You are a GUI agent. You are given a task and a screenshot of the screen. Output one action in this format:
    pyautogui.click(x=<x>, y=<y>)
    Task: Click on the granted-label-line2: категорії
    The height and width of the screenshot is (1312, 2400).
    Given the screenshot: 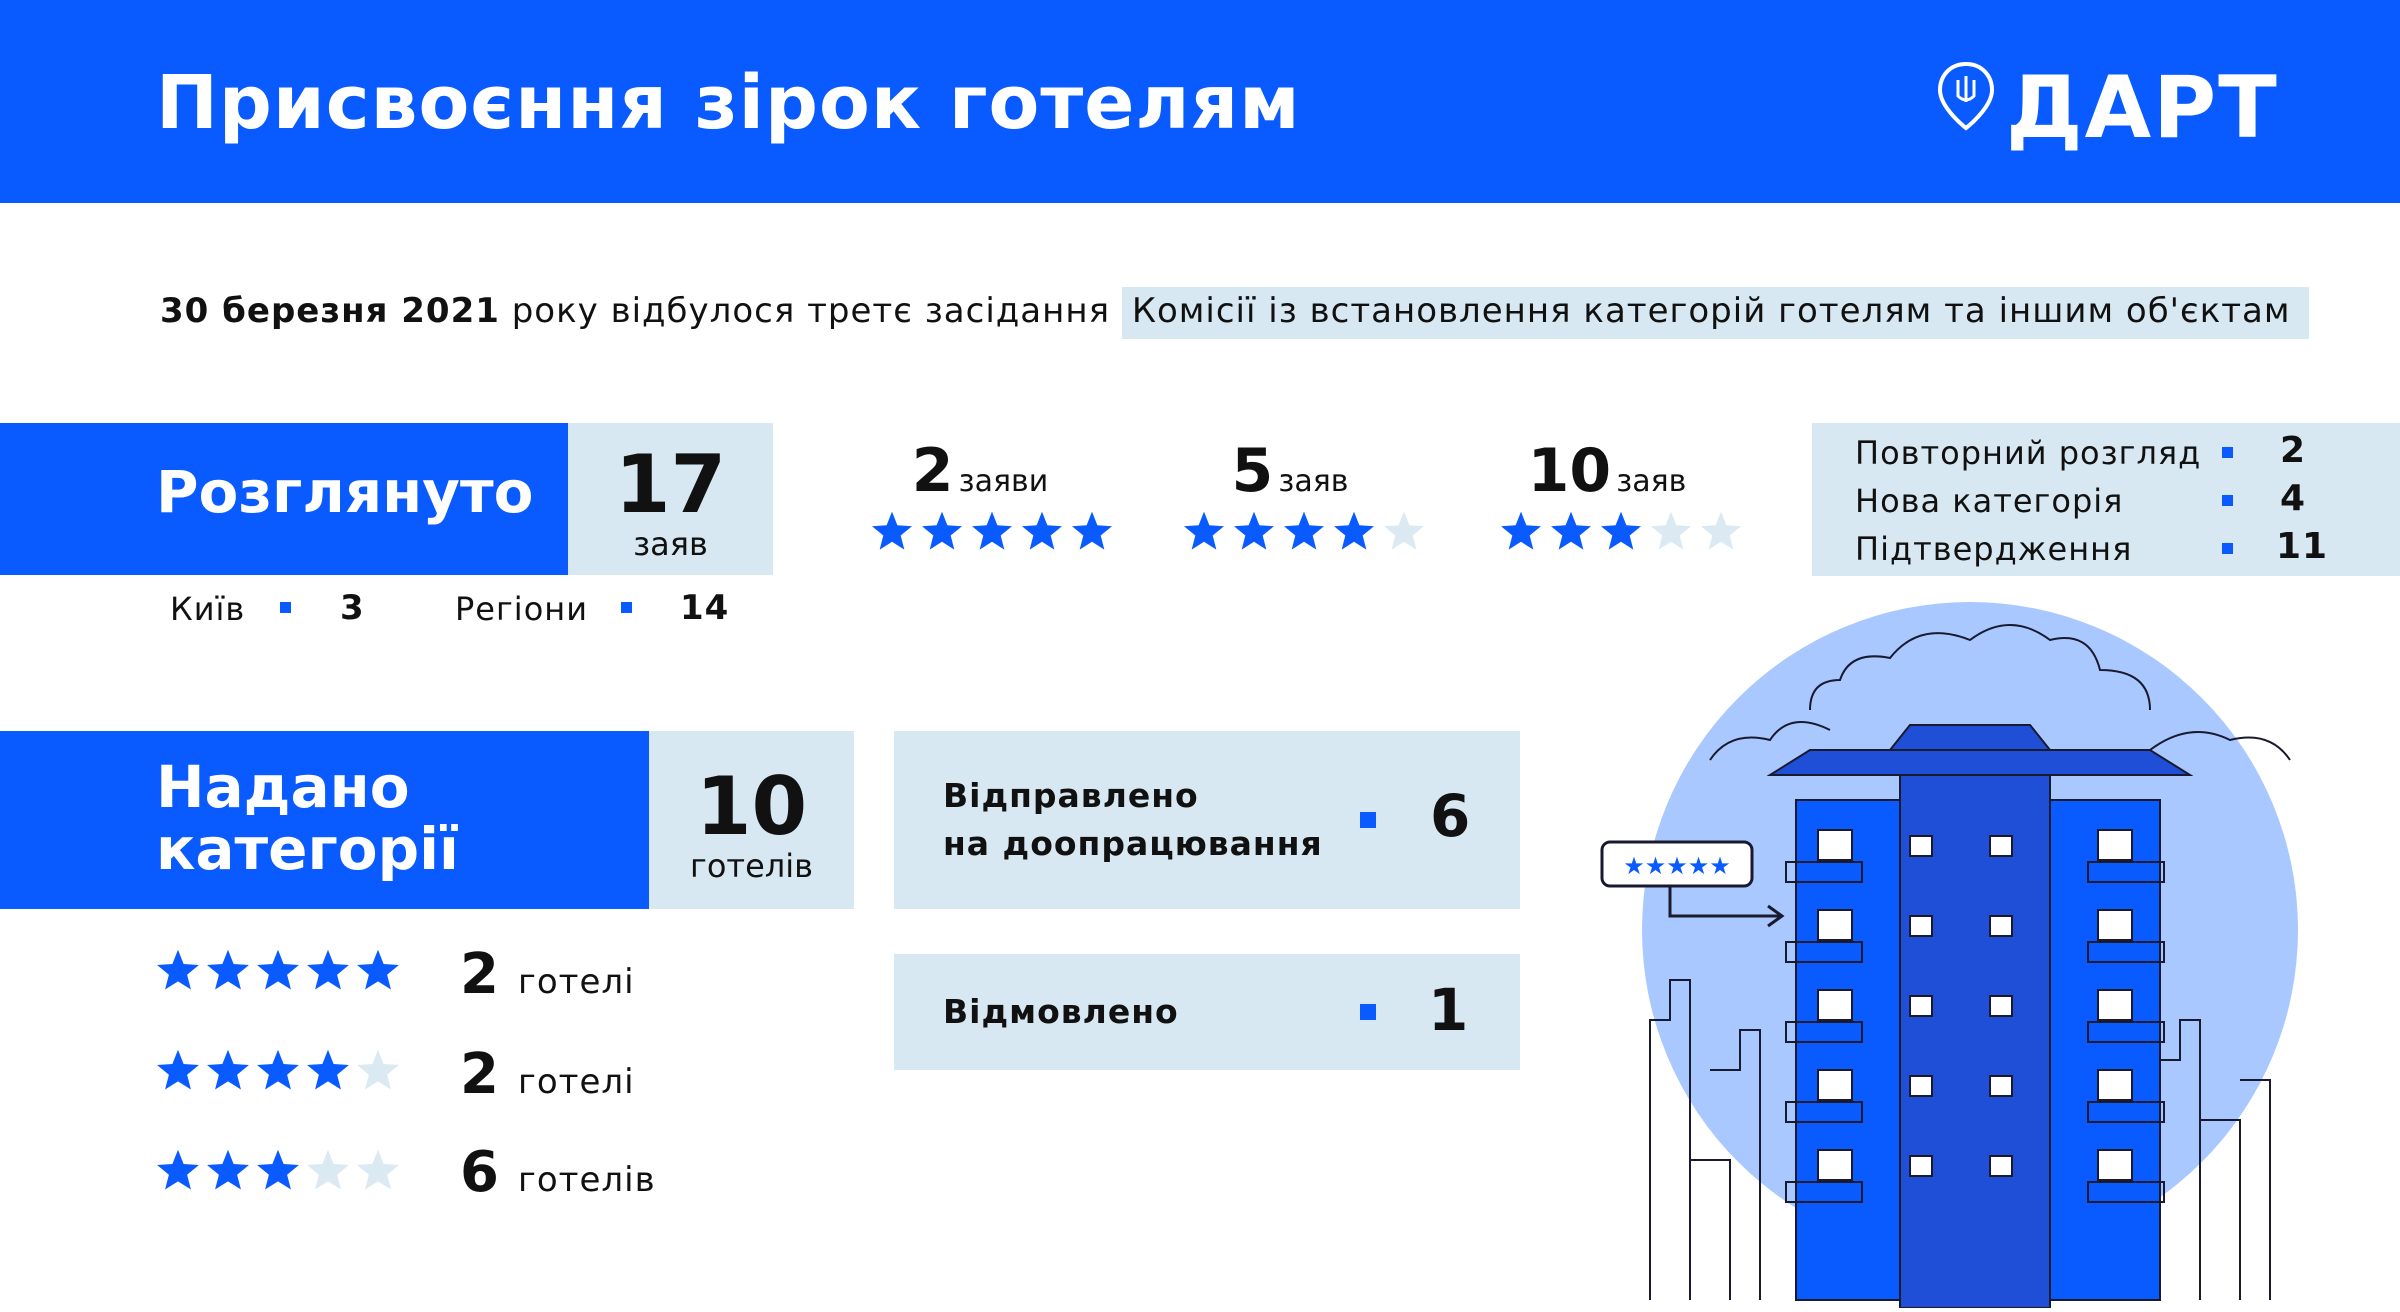 What is the action you would take?
    pyautogui.click(x=307, y=849)
    